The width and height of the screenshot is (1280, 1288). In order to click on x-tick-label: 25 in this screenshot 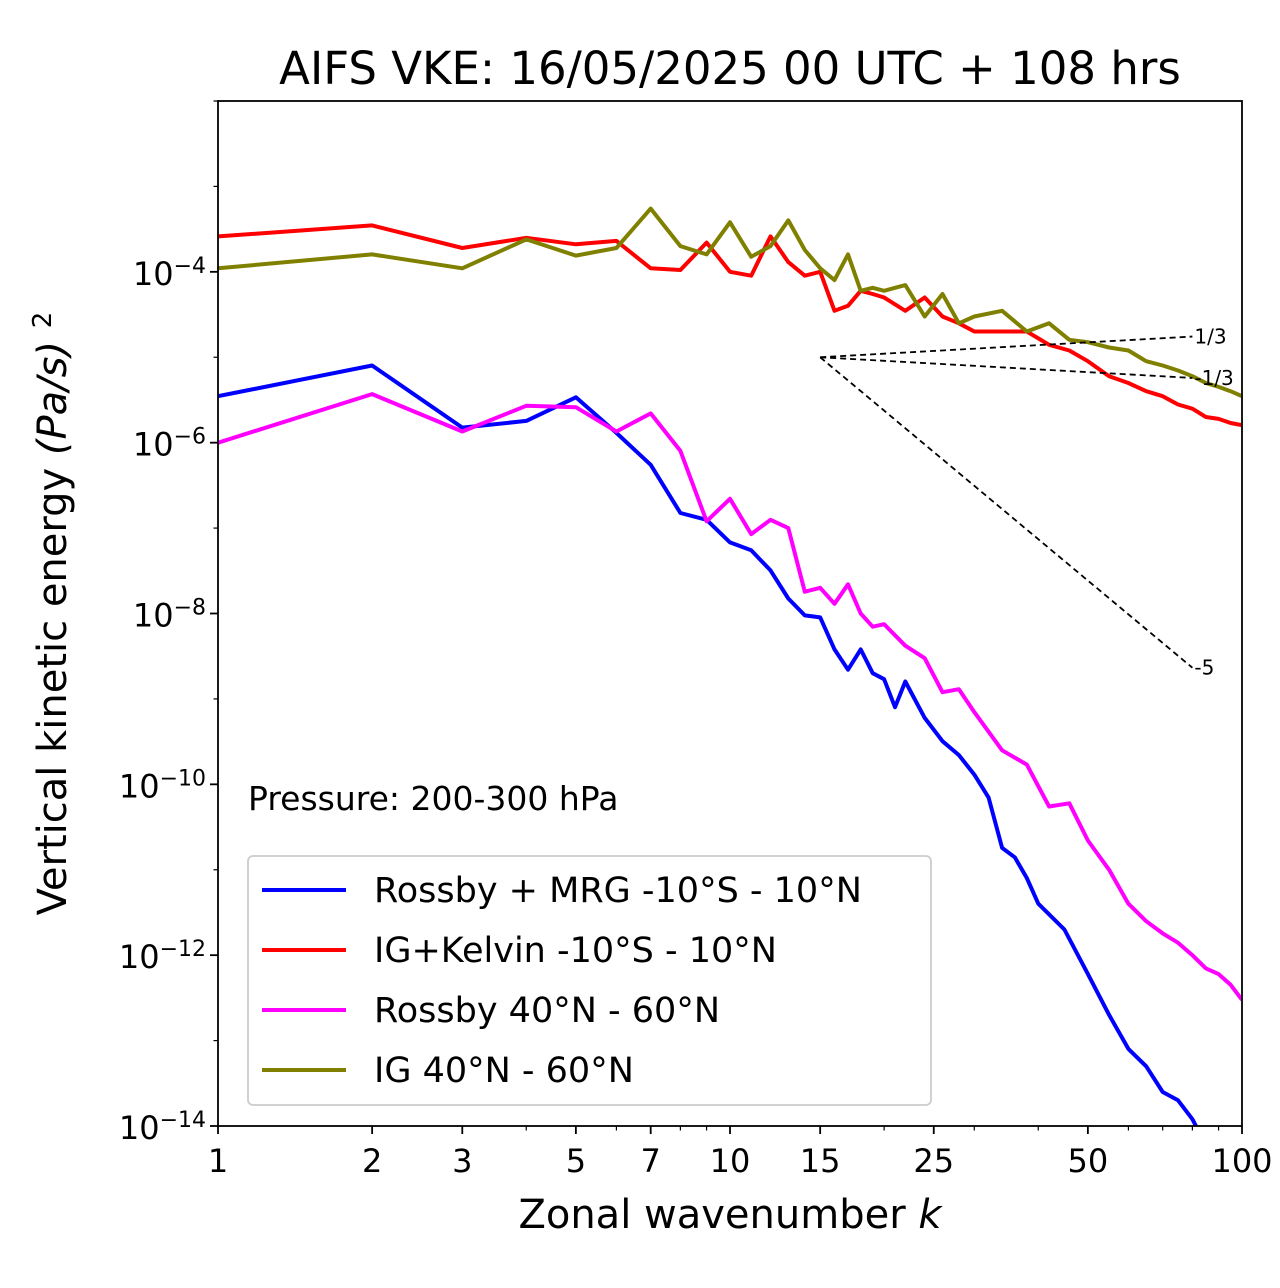, I will do `click(933, 1161)`.